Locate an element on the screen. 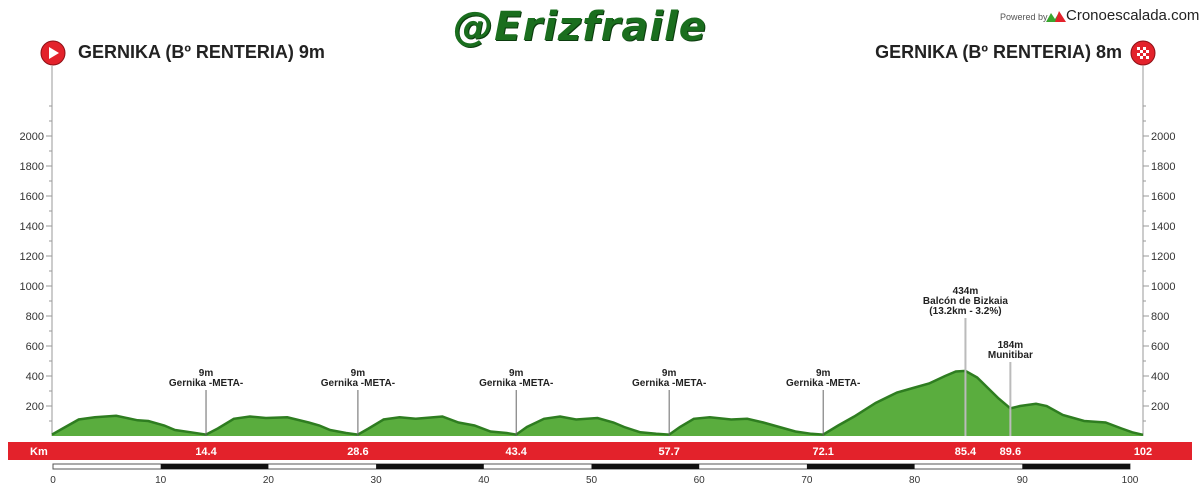 The image size is (1200, 496). y-tick-label-left: 200 is located at coordinates (35, 407).